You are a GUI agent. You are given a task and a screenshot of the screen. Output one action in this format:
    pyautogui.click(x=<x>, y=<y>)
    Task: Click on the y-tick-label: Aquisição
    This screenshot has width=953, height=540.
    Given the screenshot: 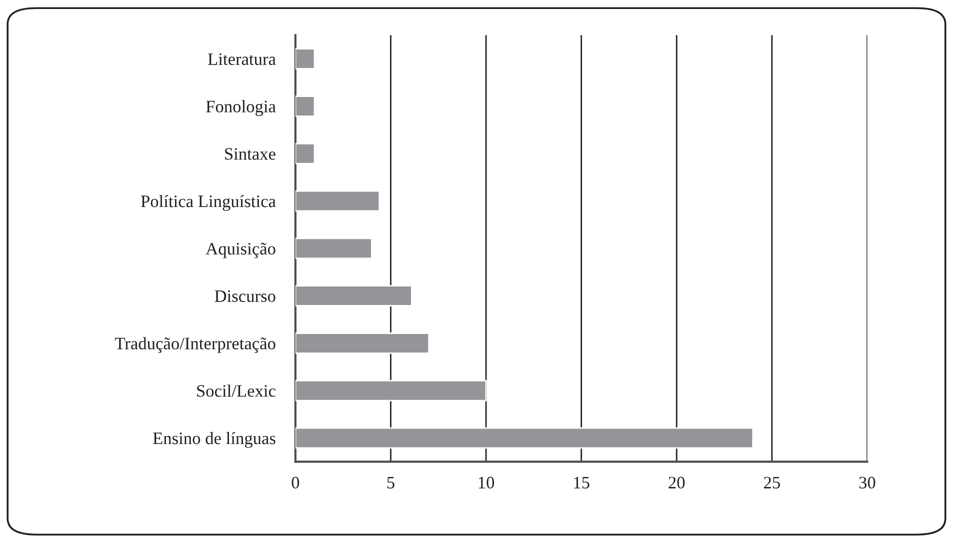 What is the action you would take?
    pyautogui.click(x=241, y=250)
    